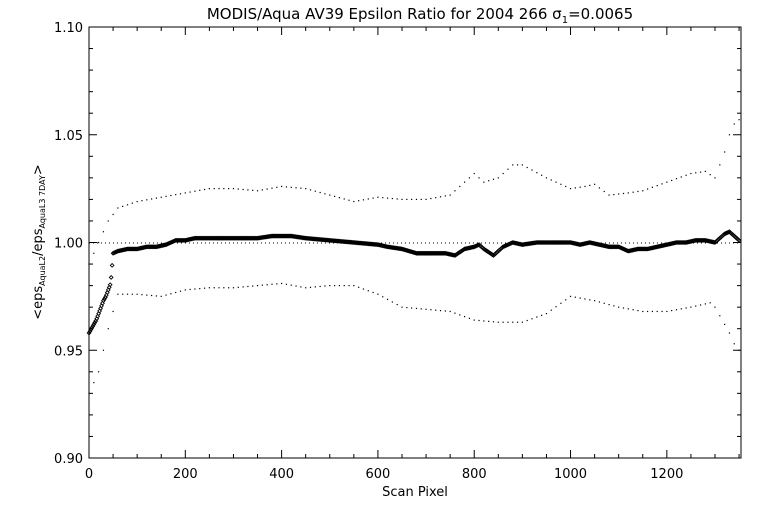  Describe the element at coordinates (68, 28) in the screenshot. I see `y-tick-label: 1.10` at that location.